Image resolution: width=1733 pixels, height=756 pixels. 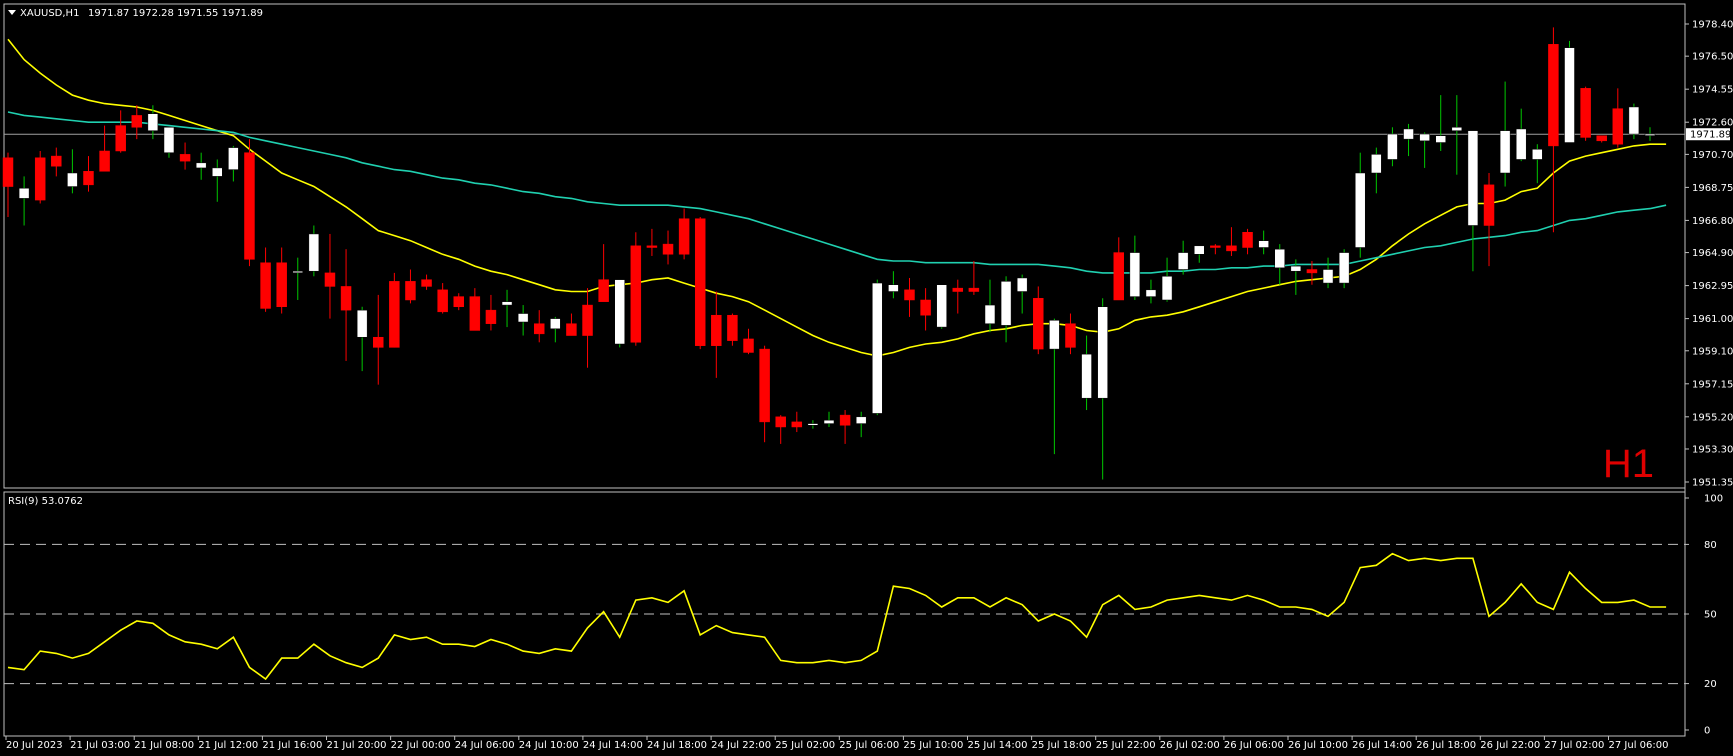 I want to click on time-tick-label: 27 Jul 02:00, so click(x=1574, y=745).